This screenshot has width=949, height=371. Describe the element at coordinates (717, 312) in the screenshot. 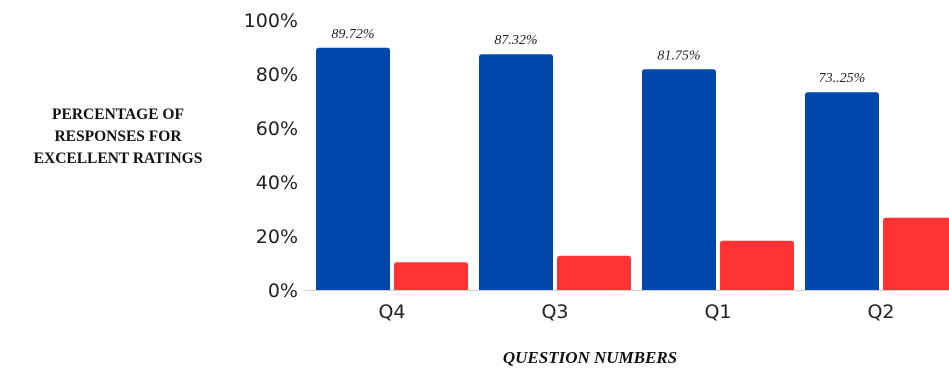

I see `x-tick-label: Q1` at that location.